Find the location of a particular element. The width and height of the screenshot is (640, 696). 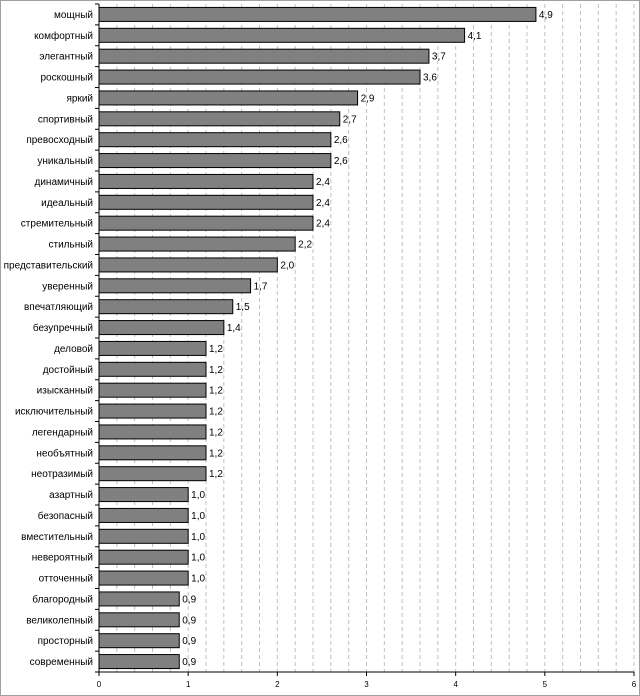

category-label: спортивный is located at coordinates (65, 119).